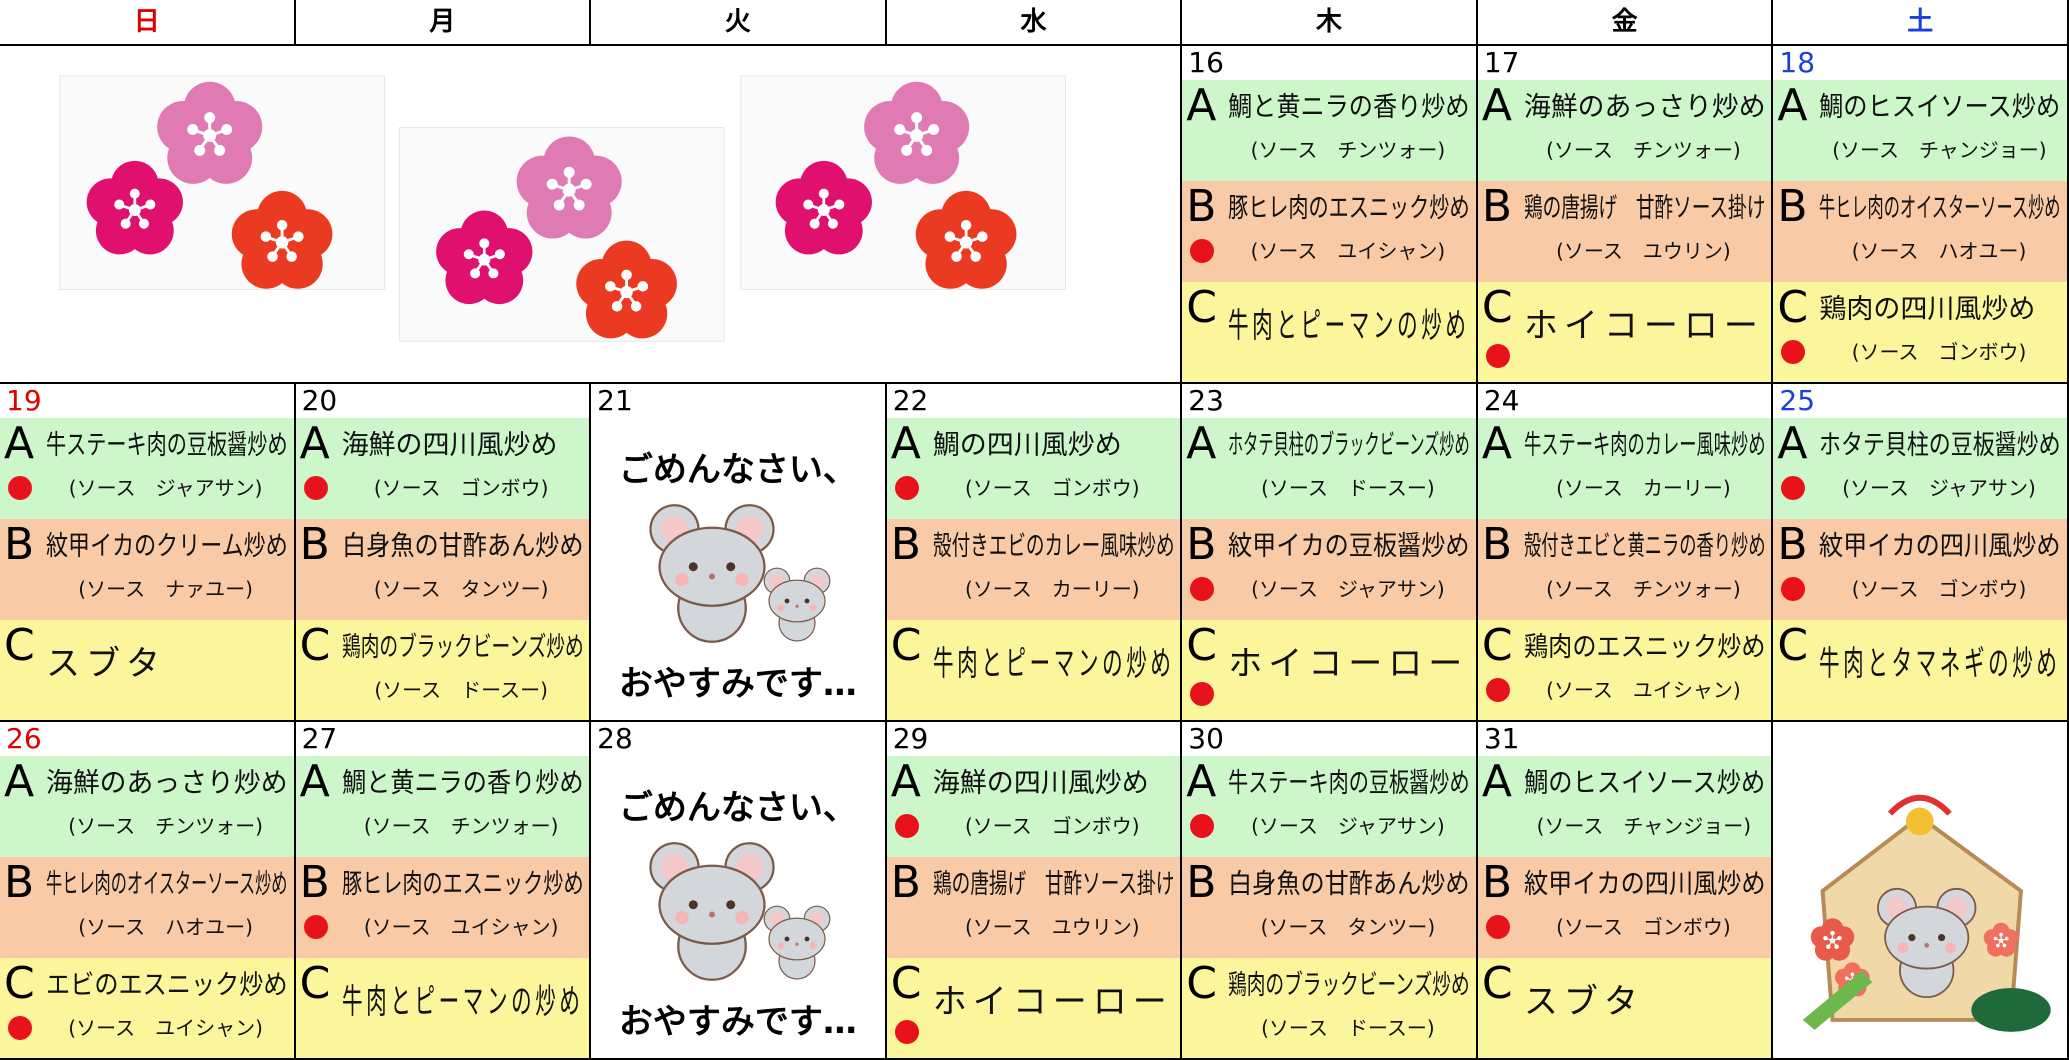 The height and width of the screenshot is (1060, 2069). What do you see at coordinates (1920, 130) in the screenshot?
I see `menu-item: A 鯛のヒスイソース炒め (ソース チャンジョー)` at bounding box center [1920, 130].